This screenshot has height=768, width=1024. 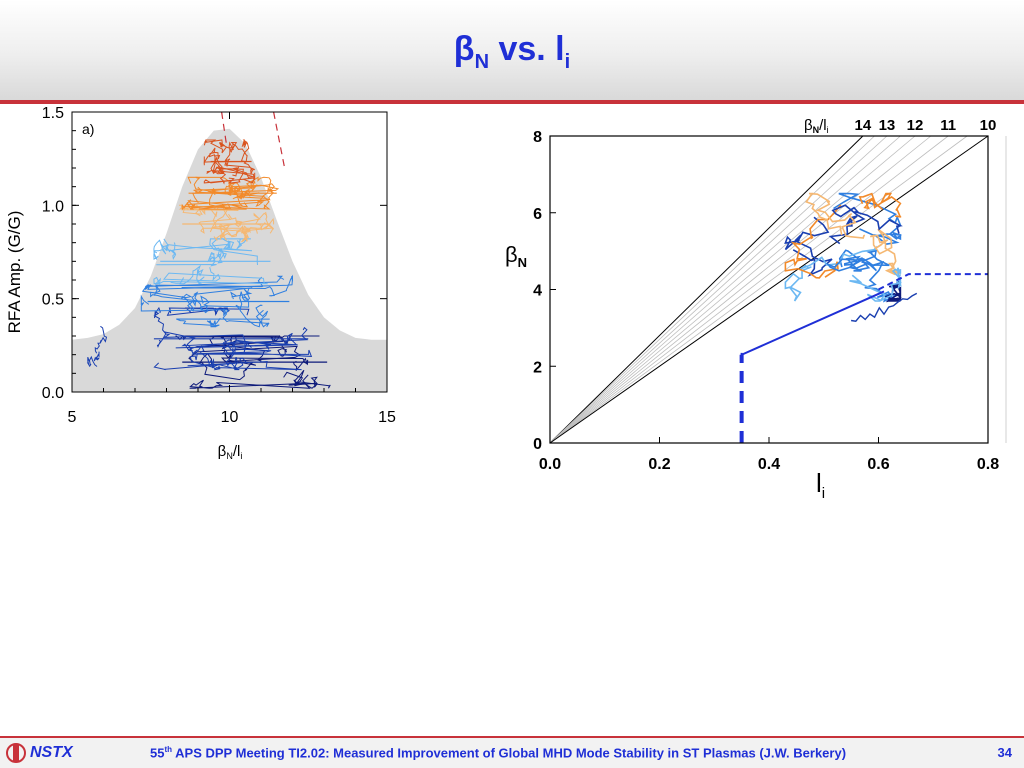 What do you see at coordinates (933, 282) in the screenshot?
I see `stability-boundary-dashed` at bounding box center [933, 282].